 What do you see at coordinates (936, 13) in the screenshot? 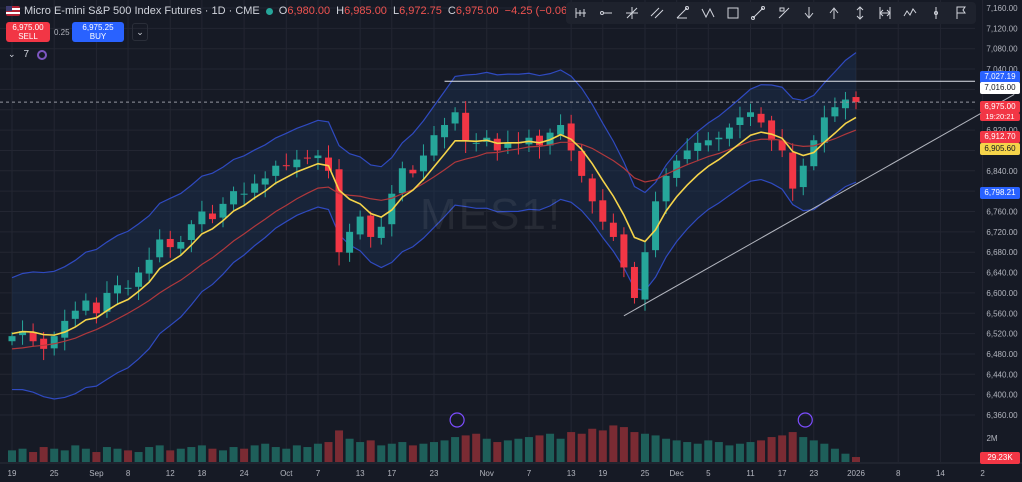
I see `vertical-line-icon` at bounding box center [936, 13].